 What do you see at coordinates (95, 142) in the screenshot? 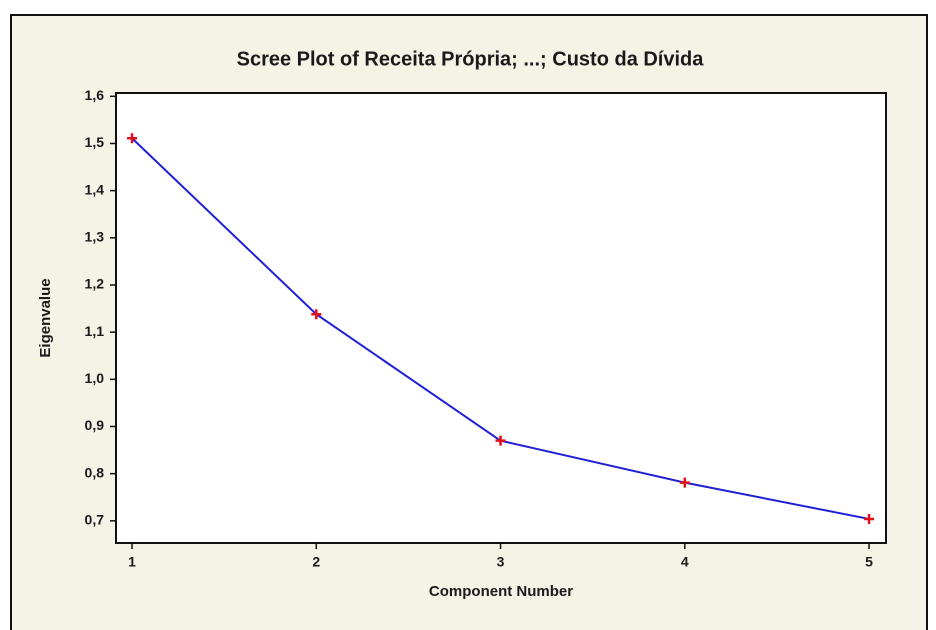
I see `y-tick-label: 1,5` at bounding box center [95, 142].